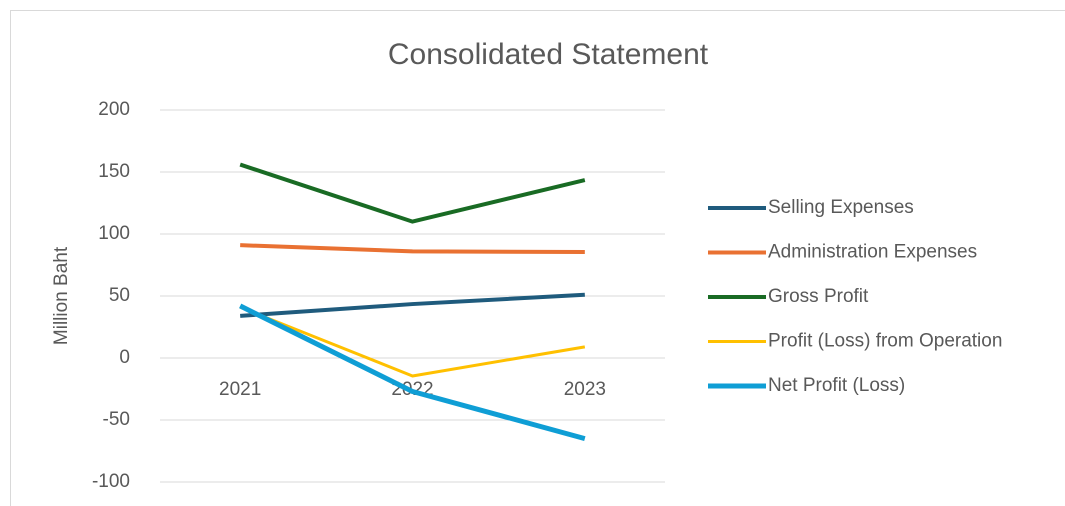  What do you see at coordinates (124, 357) in the screenshot?
I see `y-tick-label: 0` at bounding box center [124, 357].